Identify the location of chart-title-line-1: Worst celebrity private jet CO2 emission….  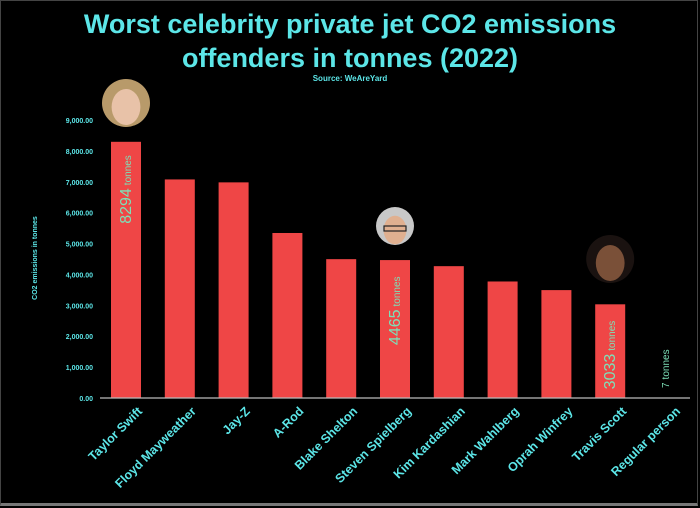
(350, 24).